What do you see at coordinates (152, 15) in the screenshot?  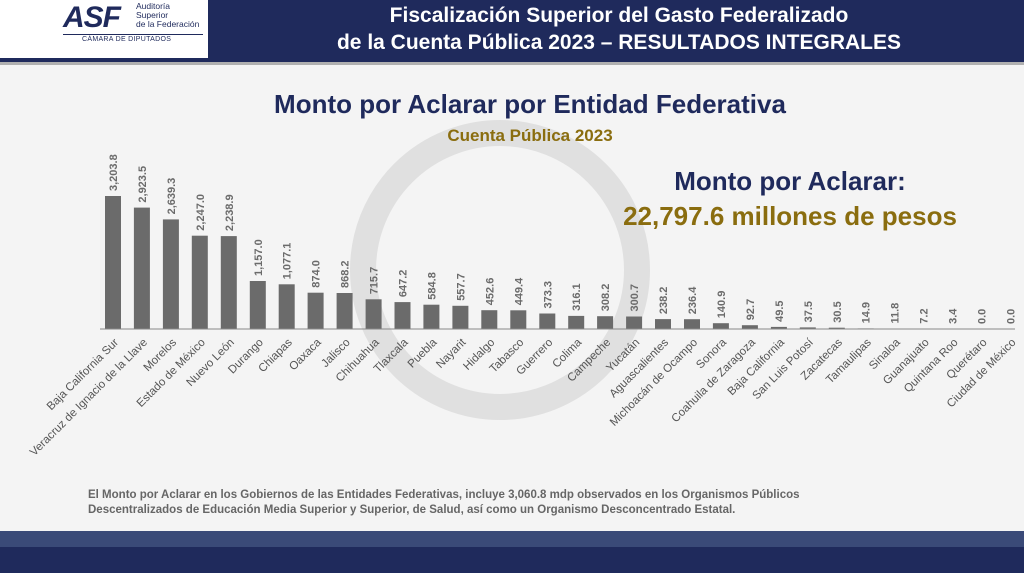 I see `logo-sub-line: Superior` at bounding box center [152, 15].